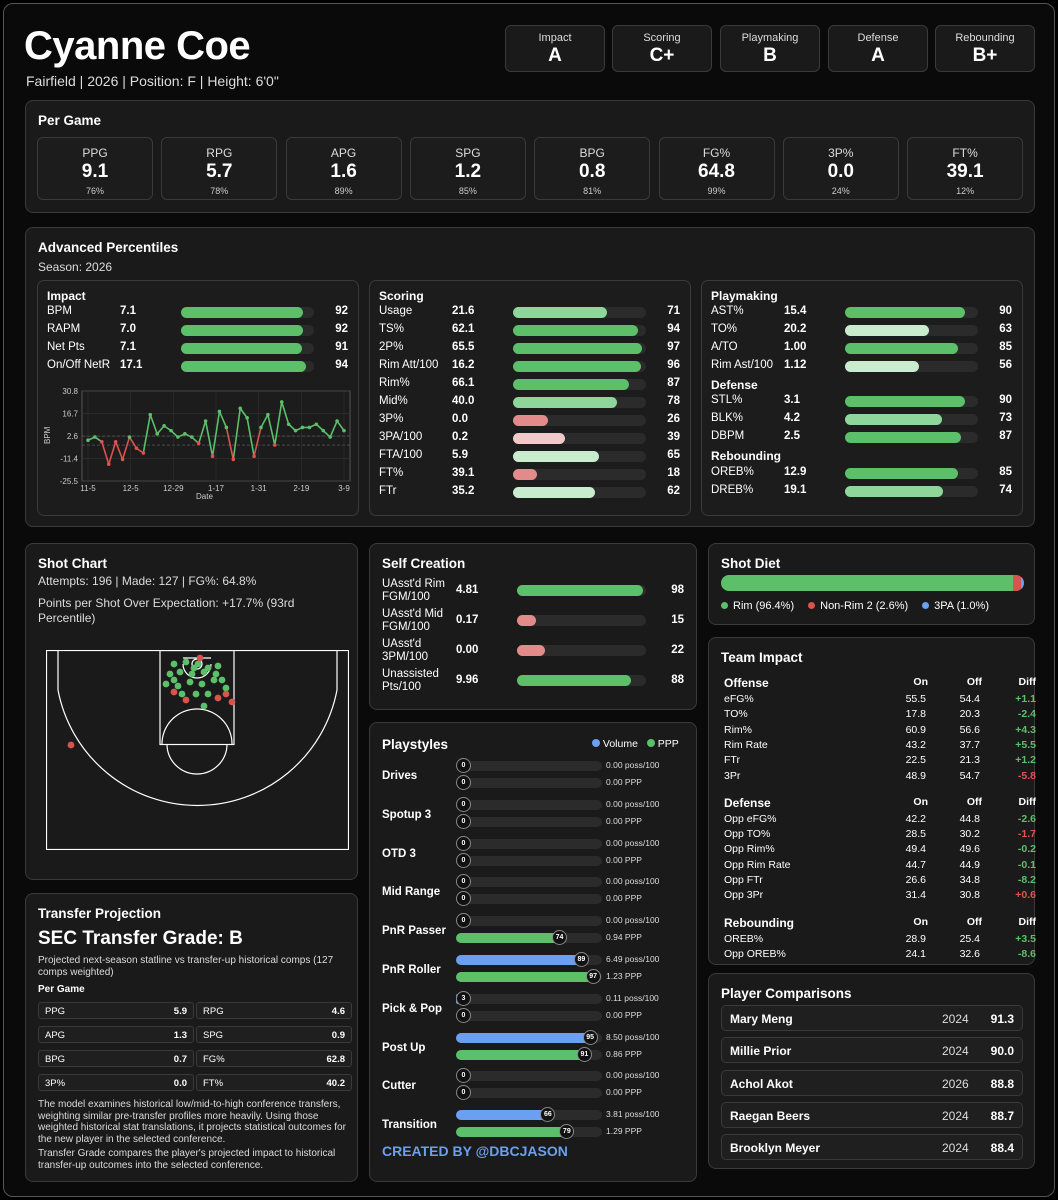 The height and width of the screenshot is (1200, 1058). Describe the element at coordinates (391, 473) in the screenshot. I see `metric-label: FT%` at that location.